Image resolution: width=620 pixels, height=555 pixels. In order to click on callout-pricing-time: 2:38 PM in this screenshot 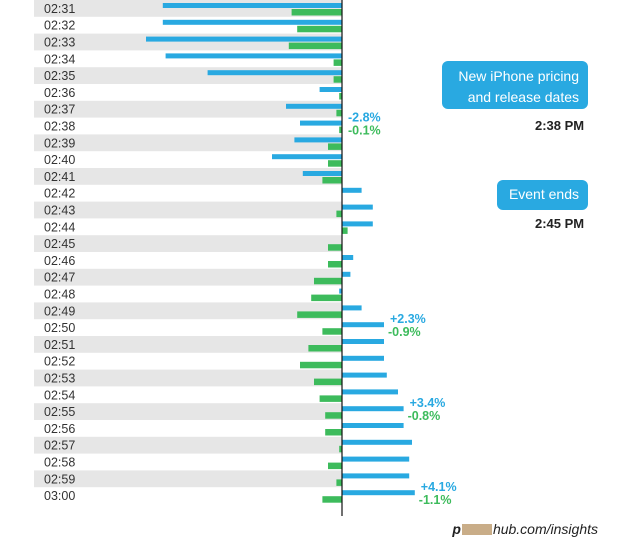, I will do `click(560, 125)`.